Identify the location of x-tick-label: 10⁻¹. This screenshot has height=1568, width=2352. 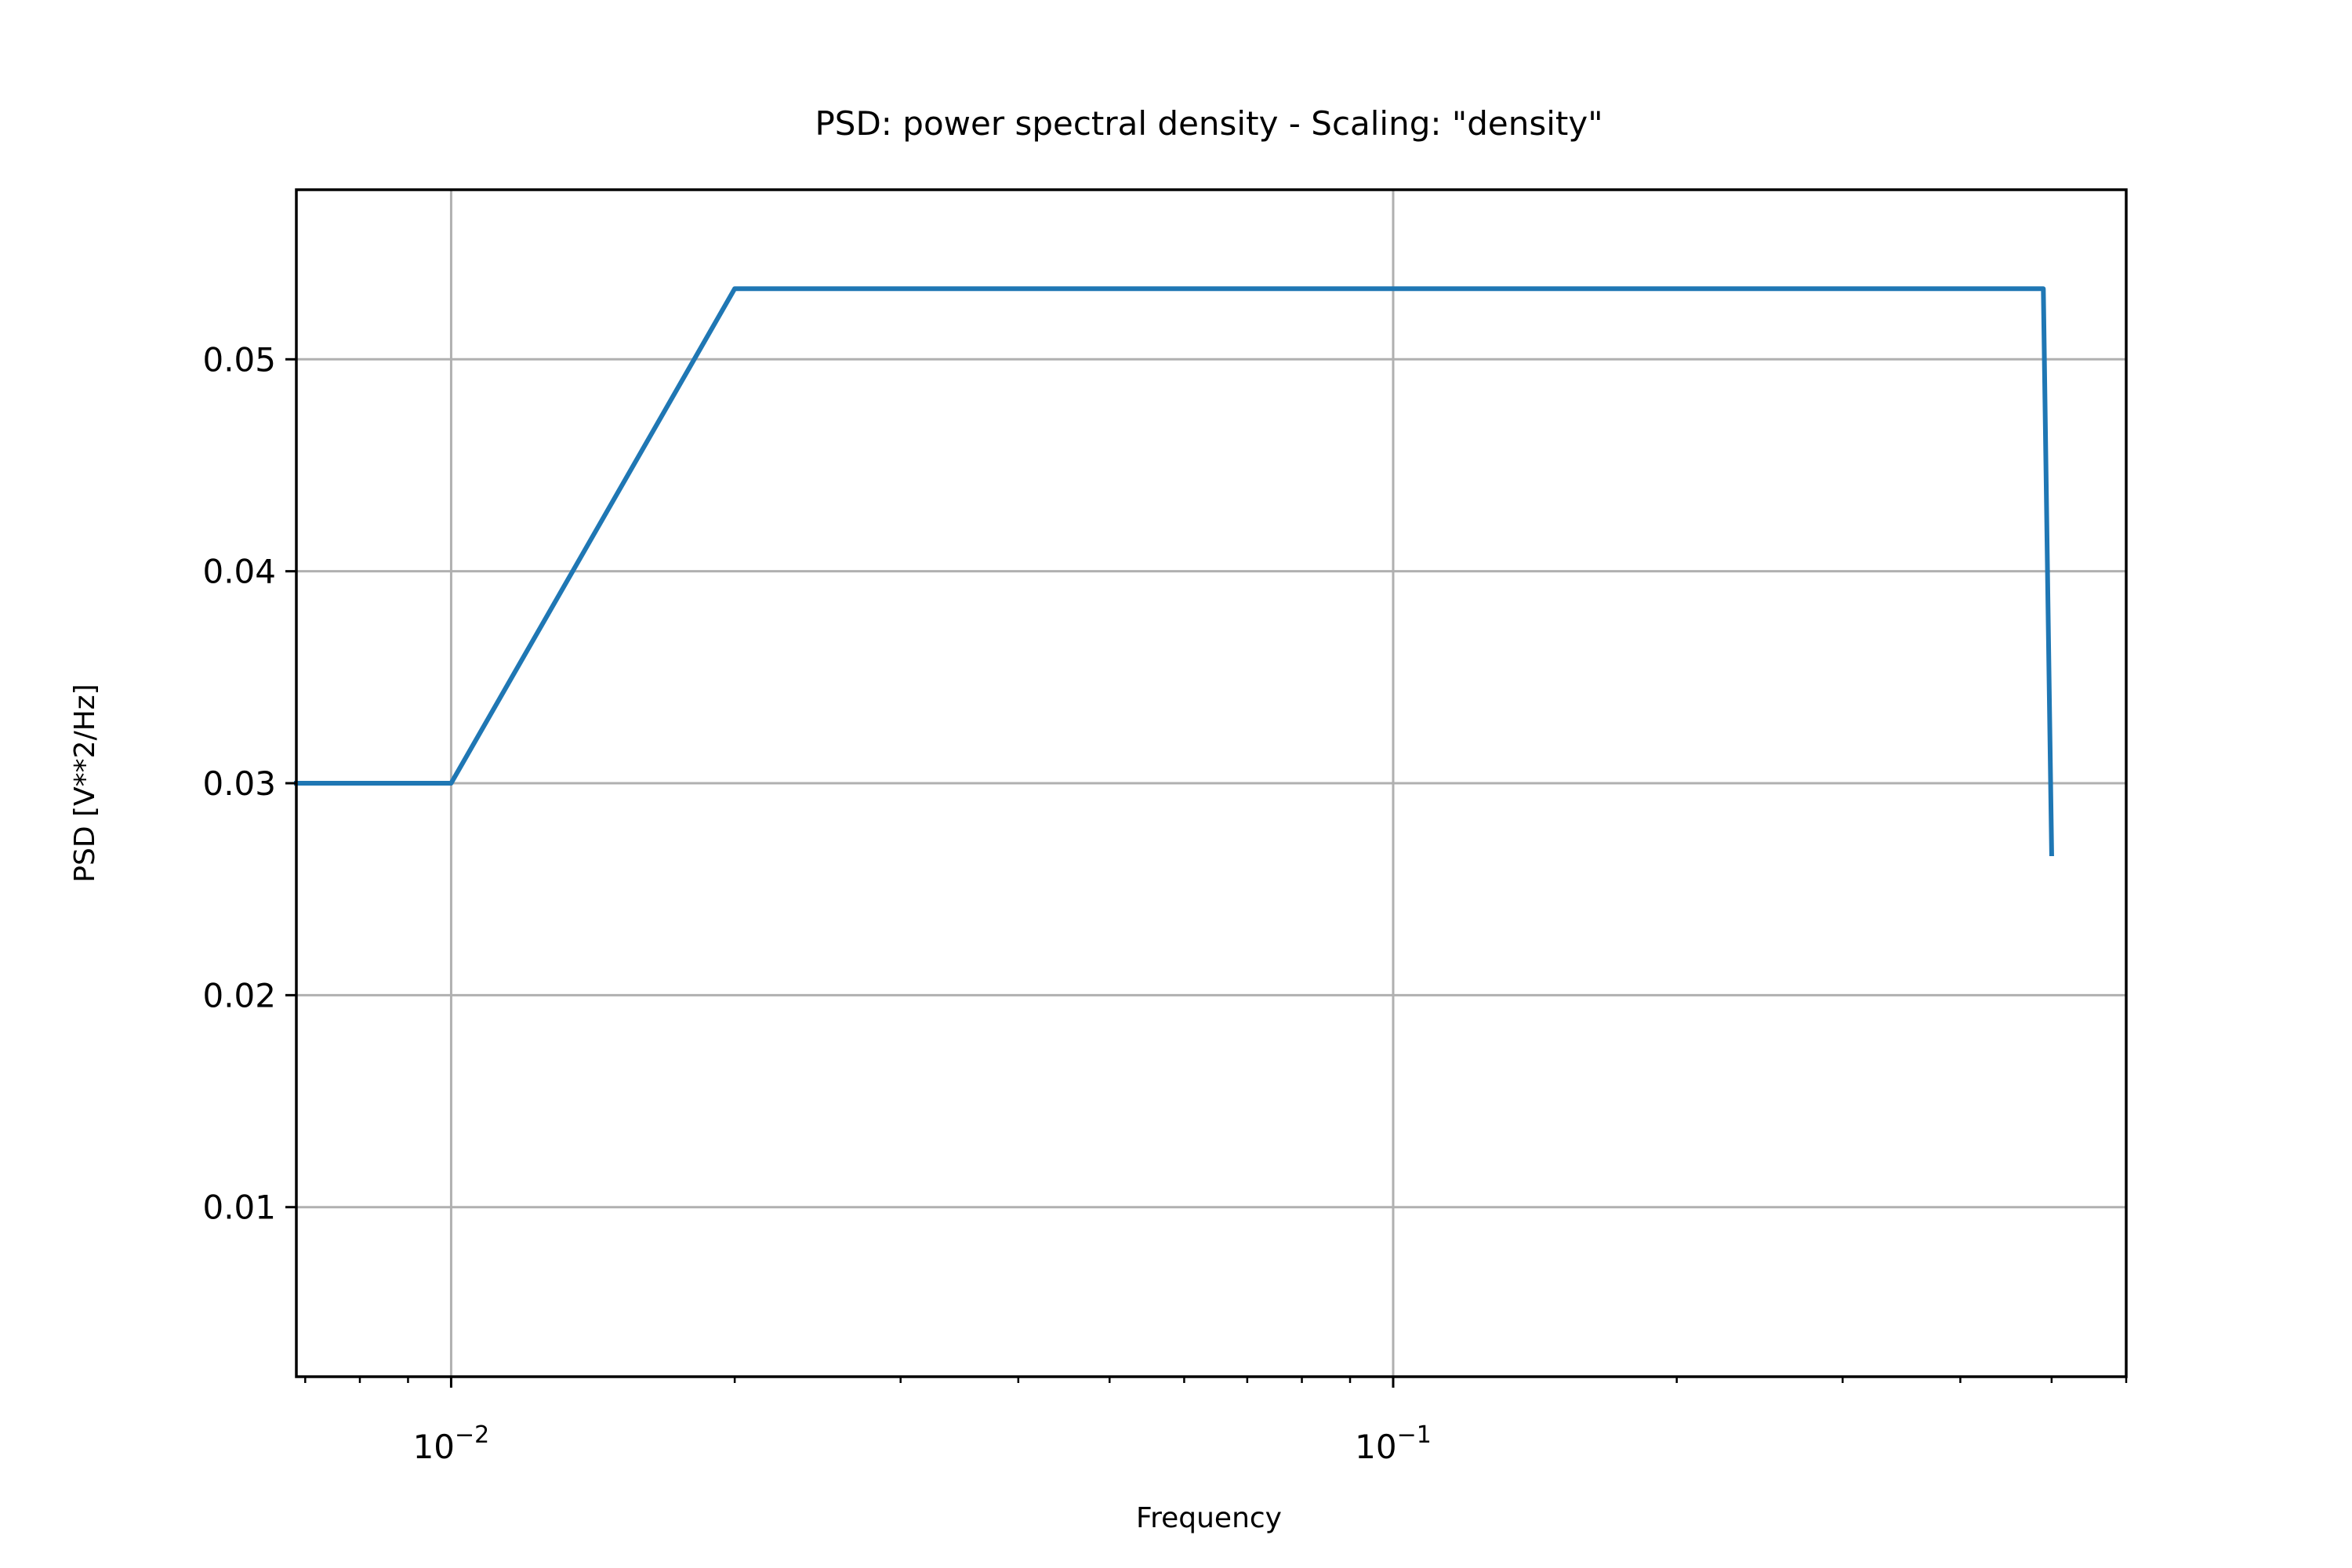
(1393, 1443).